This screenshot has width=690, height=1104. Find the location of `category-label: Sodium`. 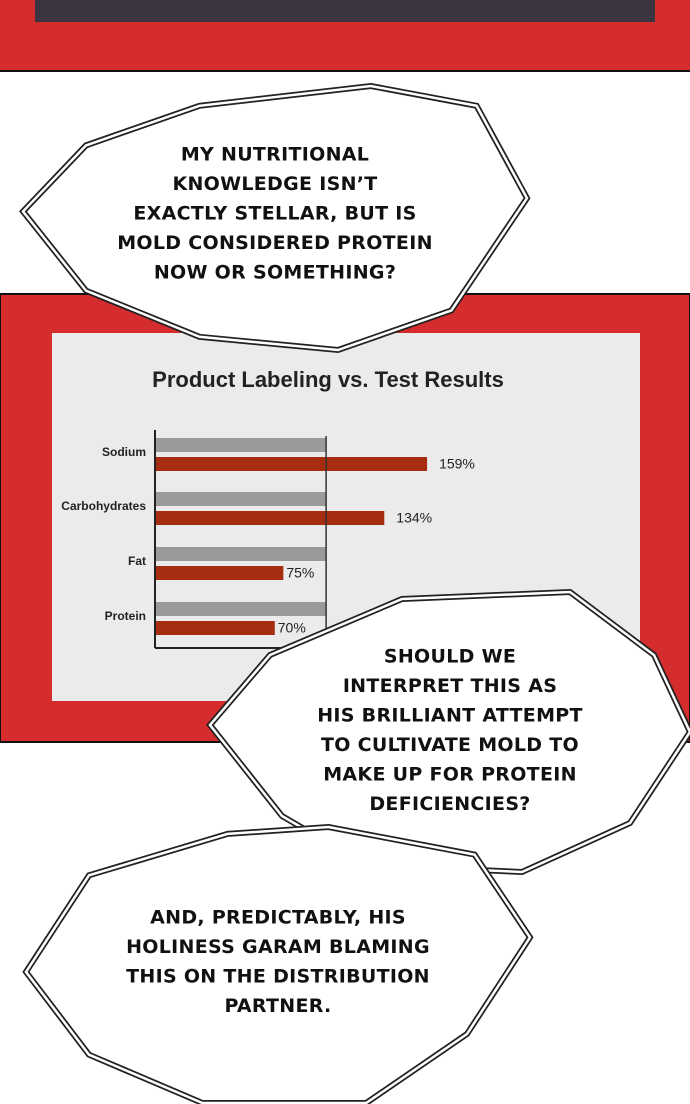

category-label: Sodium is located at coordinates (124, 452).